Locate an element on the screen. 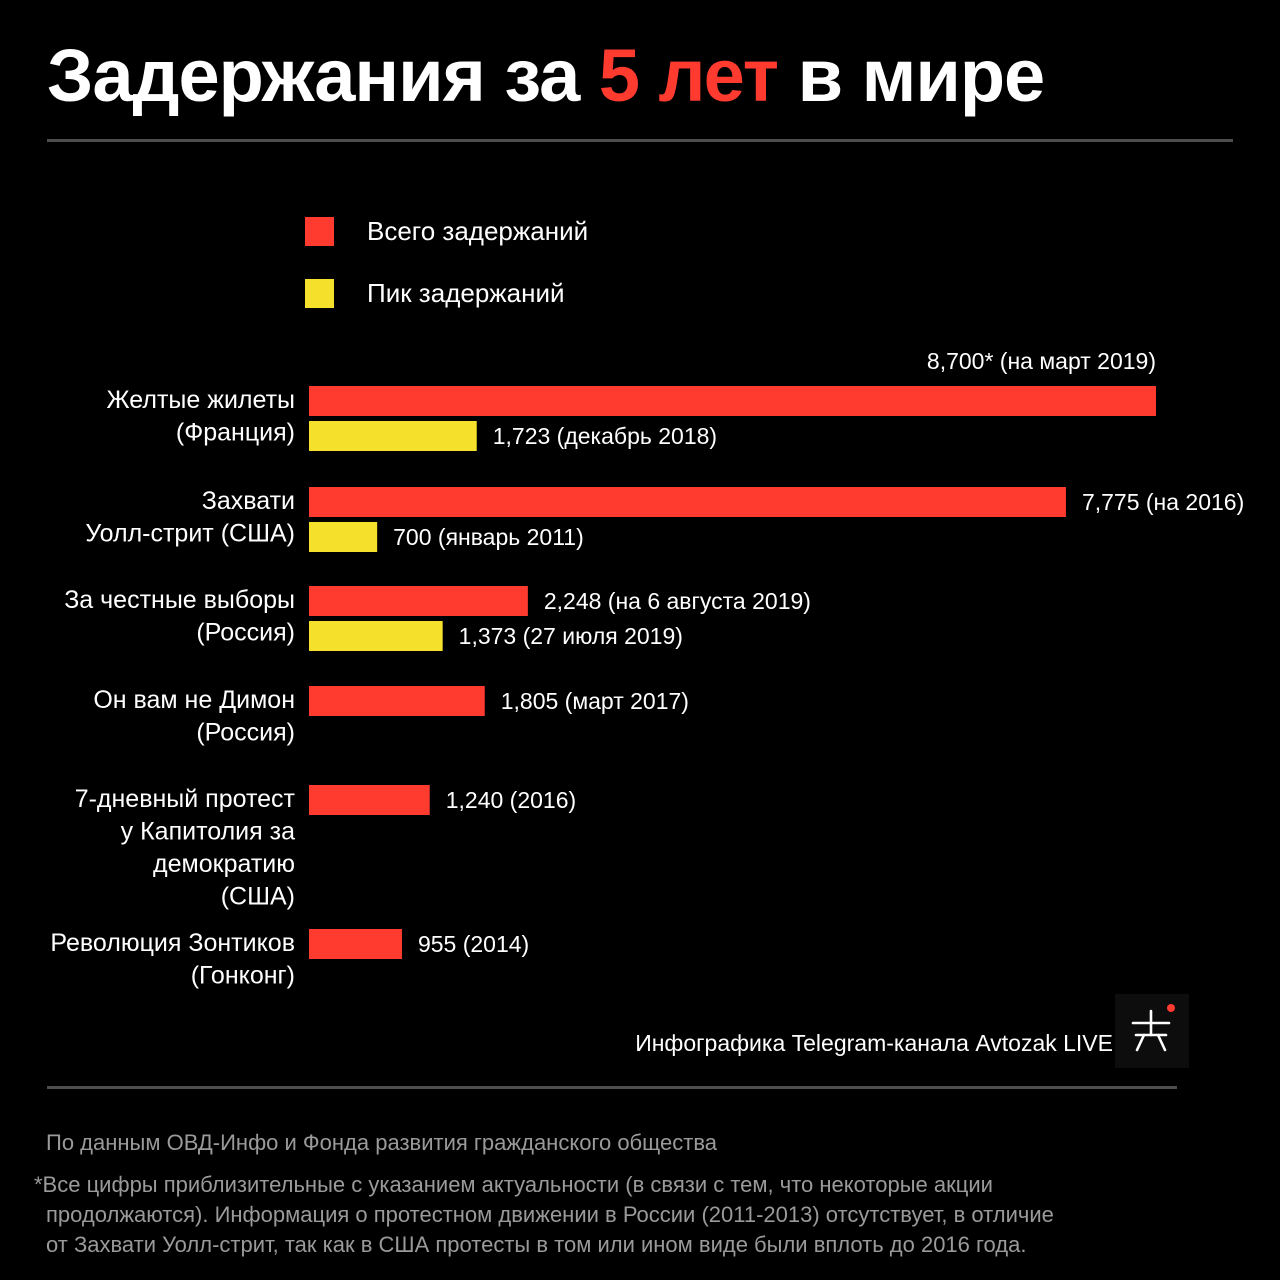 This screenshot has width=1280, height=1280. value-label-peak: 1,373 (27 июля 2019) is located at coordinates (571, 636).